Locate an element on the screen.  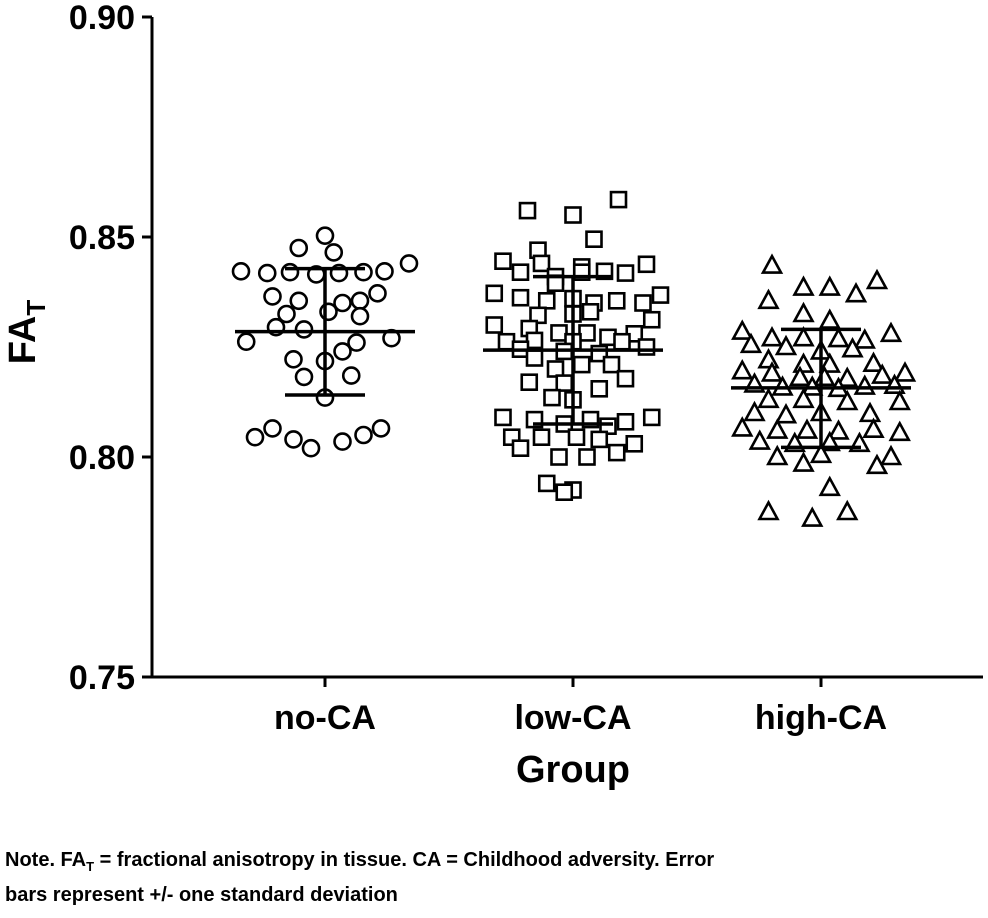
y-tick-label: 0.90 is located at coordinates (102, 18).